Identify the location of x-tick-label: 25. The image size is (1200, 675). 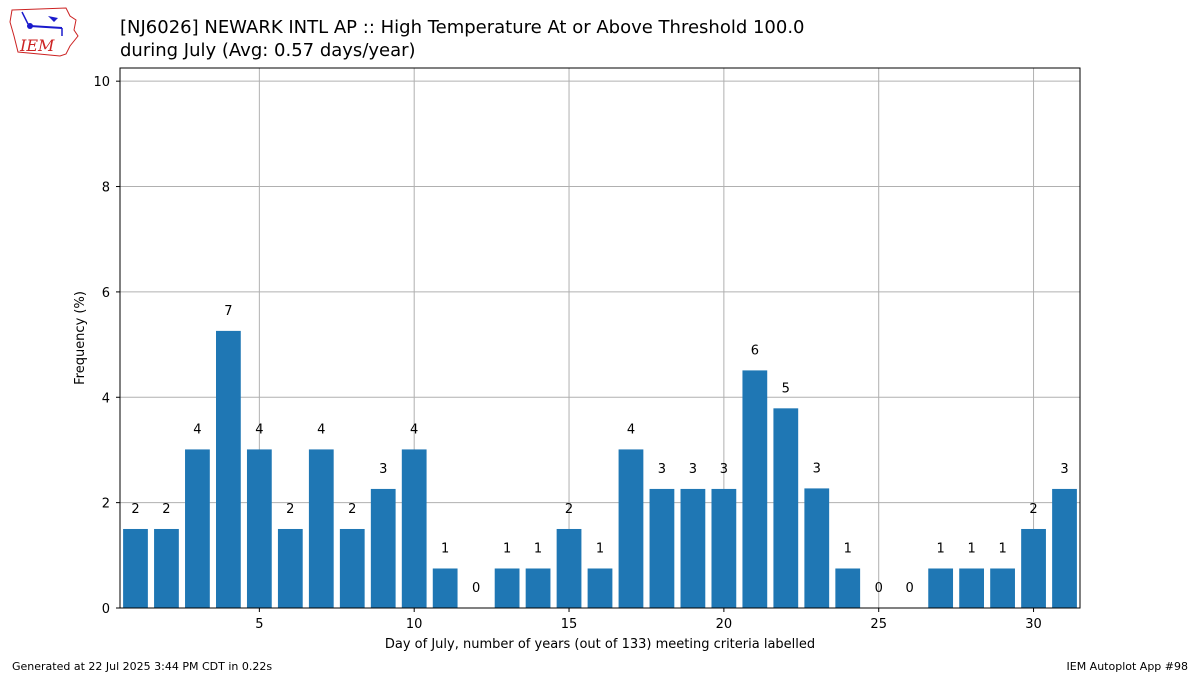
(878, 624).